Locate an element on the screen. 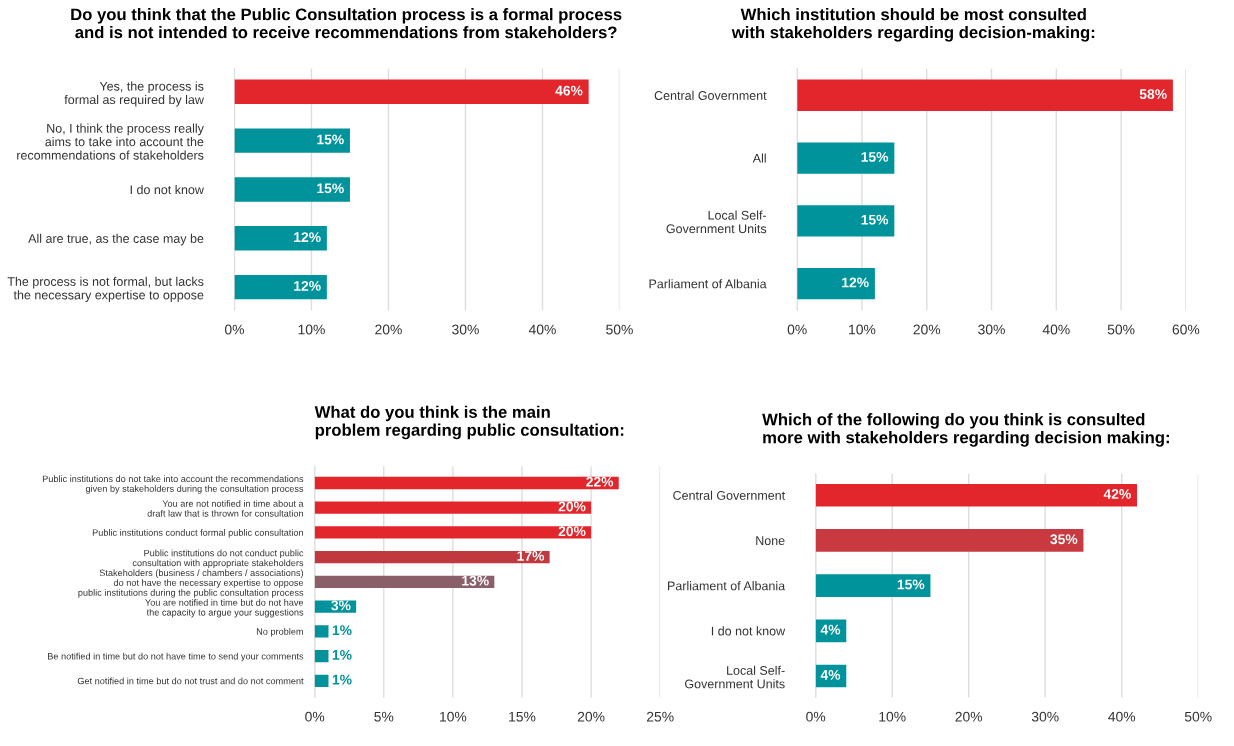  y-tick-label: Yes, the process is formal as required by law is located at coordinates (134, 94).